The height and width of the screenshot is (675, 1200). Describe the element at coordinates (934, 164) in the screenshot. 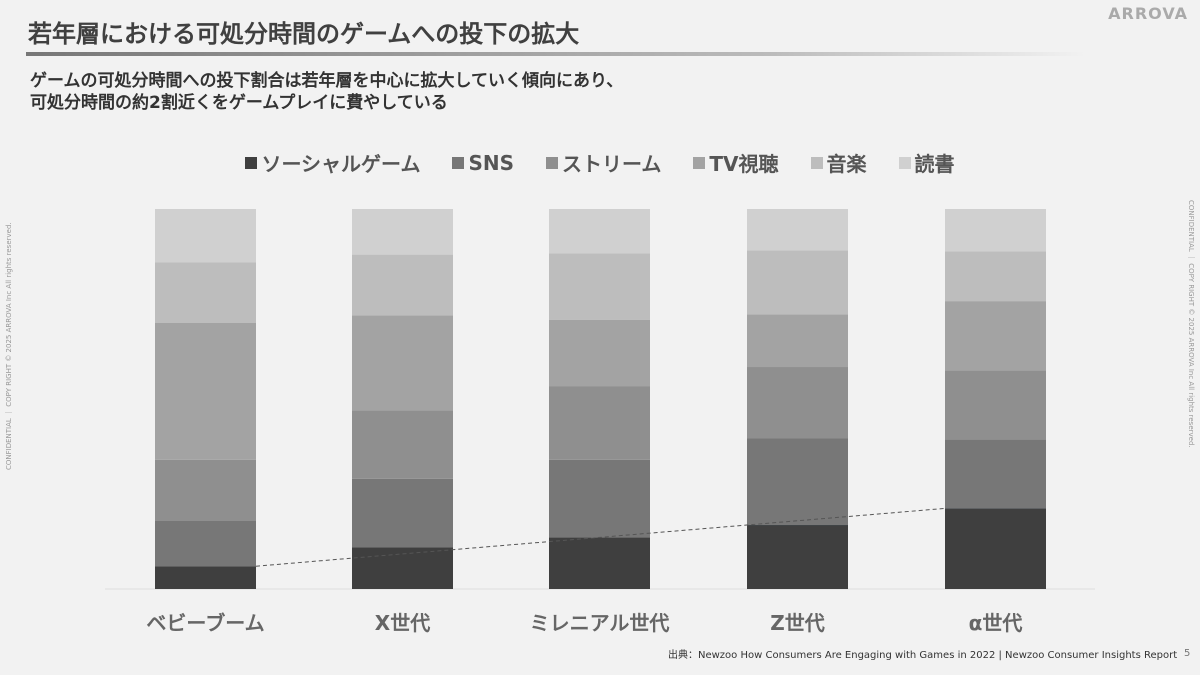

I see `legend-label: 読書` at that location.